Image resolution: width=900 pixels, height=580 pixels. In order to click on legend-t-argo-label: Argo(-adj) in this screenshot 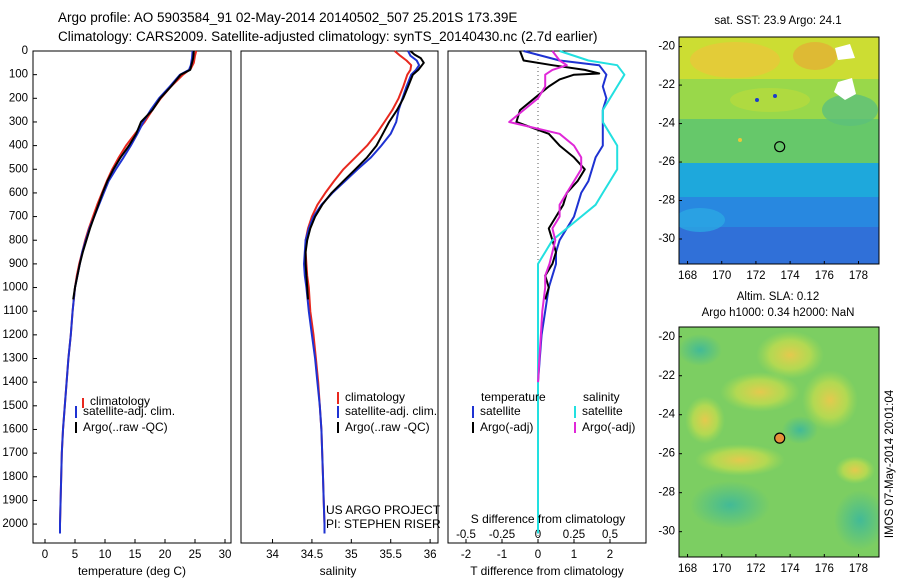, I will do `click(506, 427)`.